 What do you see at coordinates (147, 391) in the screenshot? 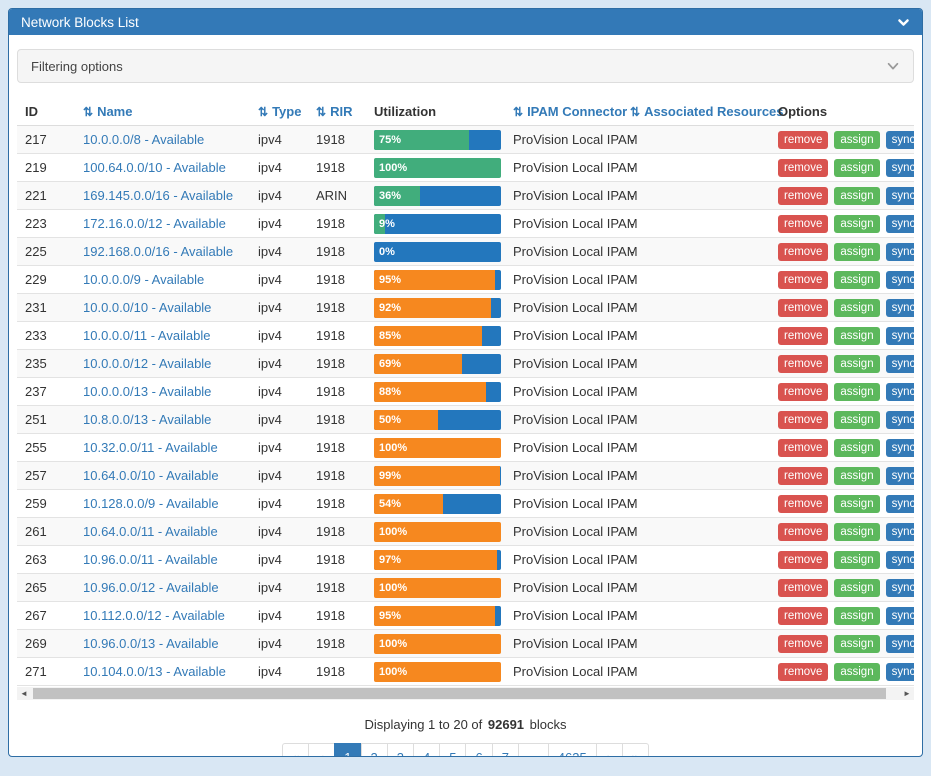
I see `block-name-link: 10.0.0.0/13 - Available` at bounding box center [147, 391].